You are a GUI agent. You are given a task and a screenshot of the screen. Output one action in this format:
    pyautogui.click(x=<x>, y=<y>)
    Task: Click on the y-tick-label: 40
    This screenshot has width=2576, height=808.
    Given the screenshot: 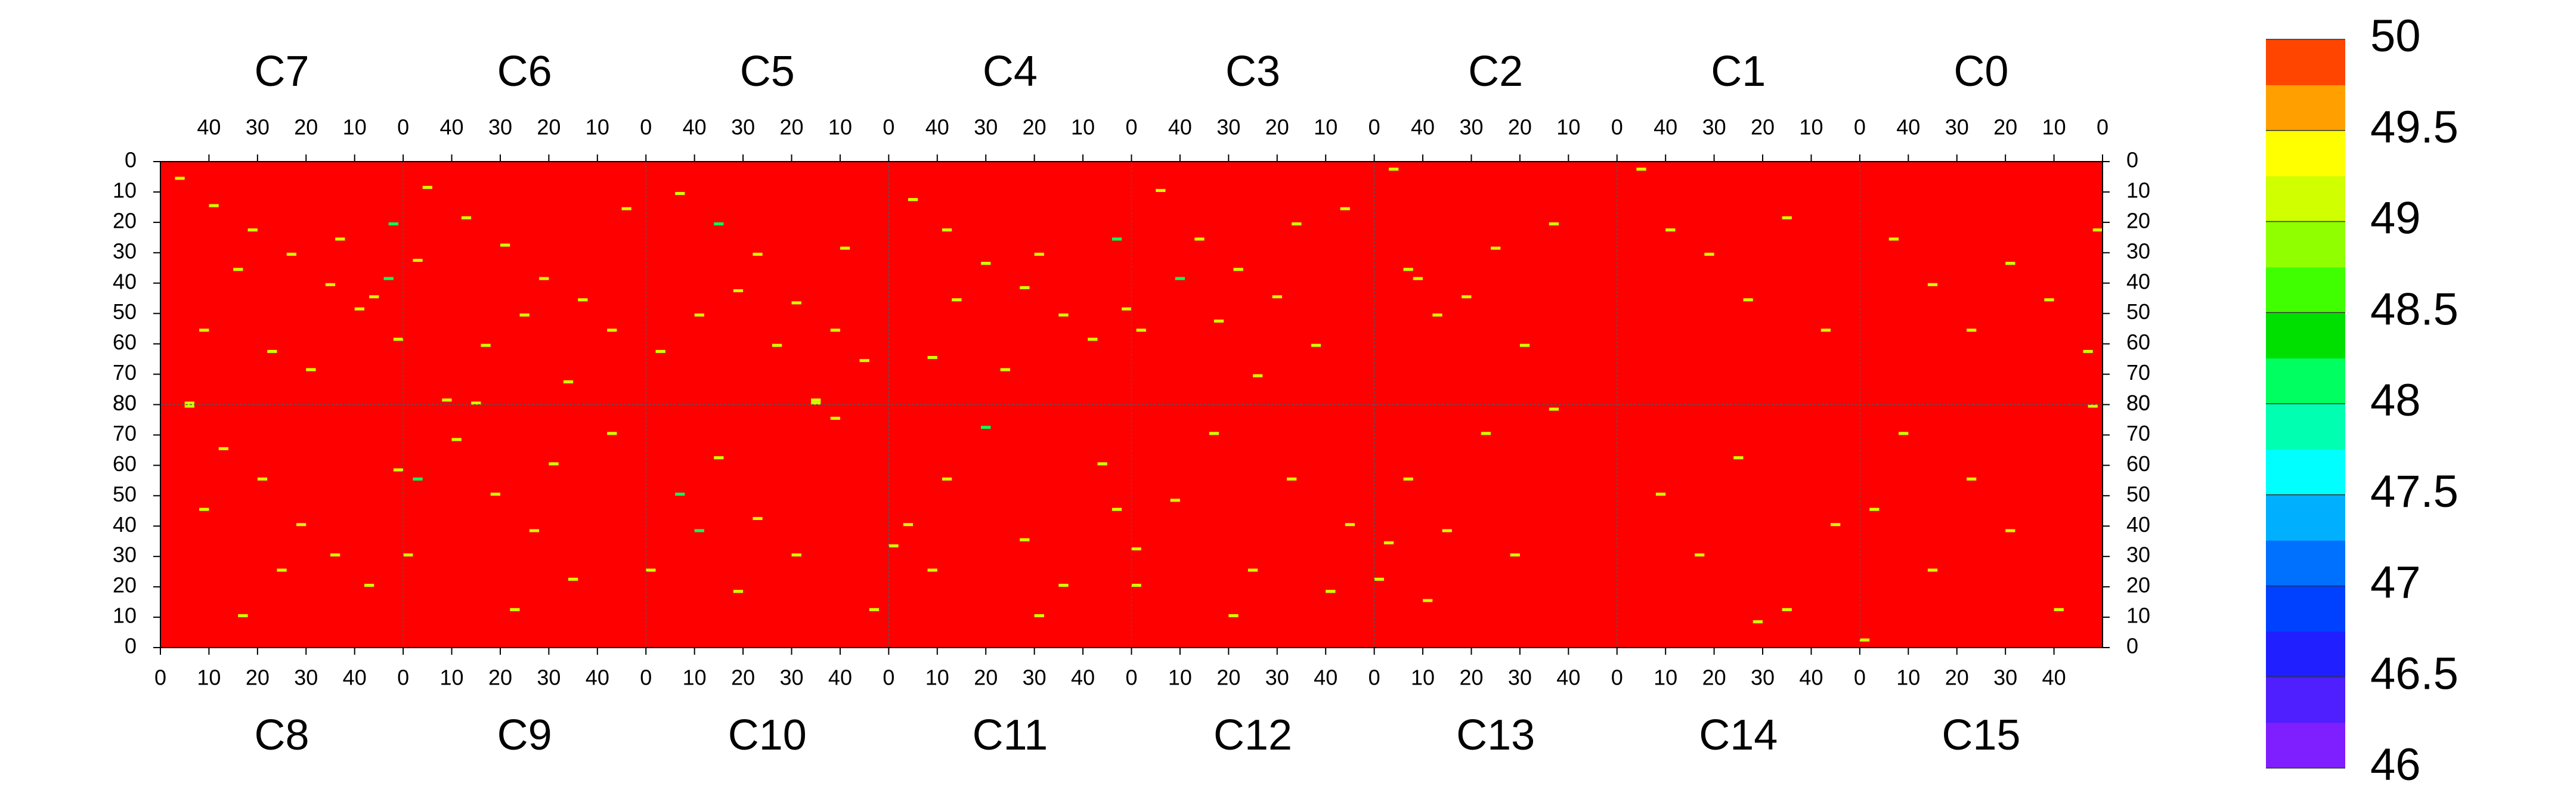 What is the action you would take?
    pyautogui.click(x=2138, y=281)
    